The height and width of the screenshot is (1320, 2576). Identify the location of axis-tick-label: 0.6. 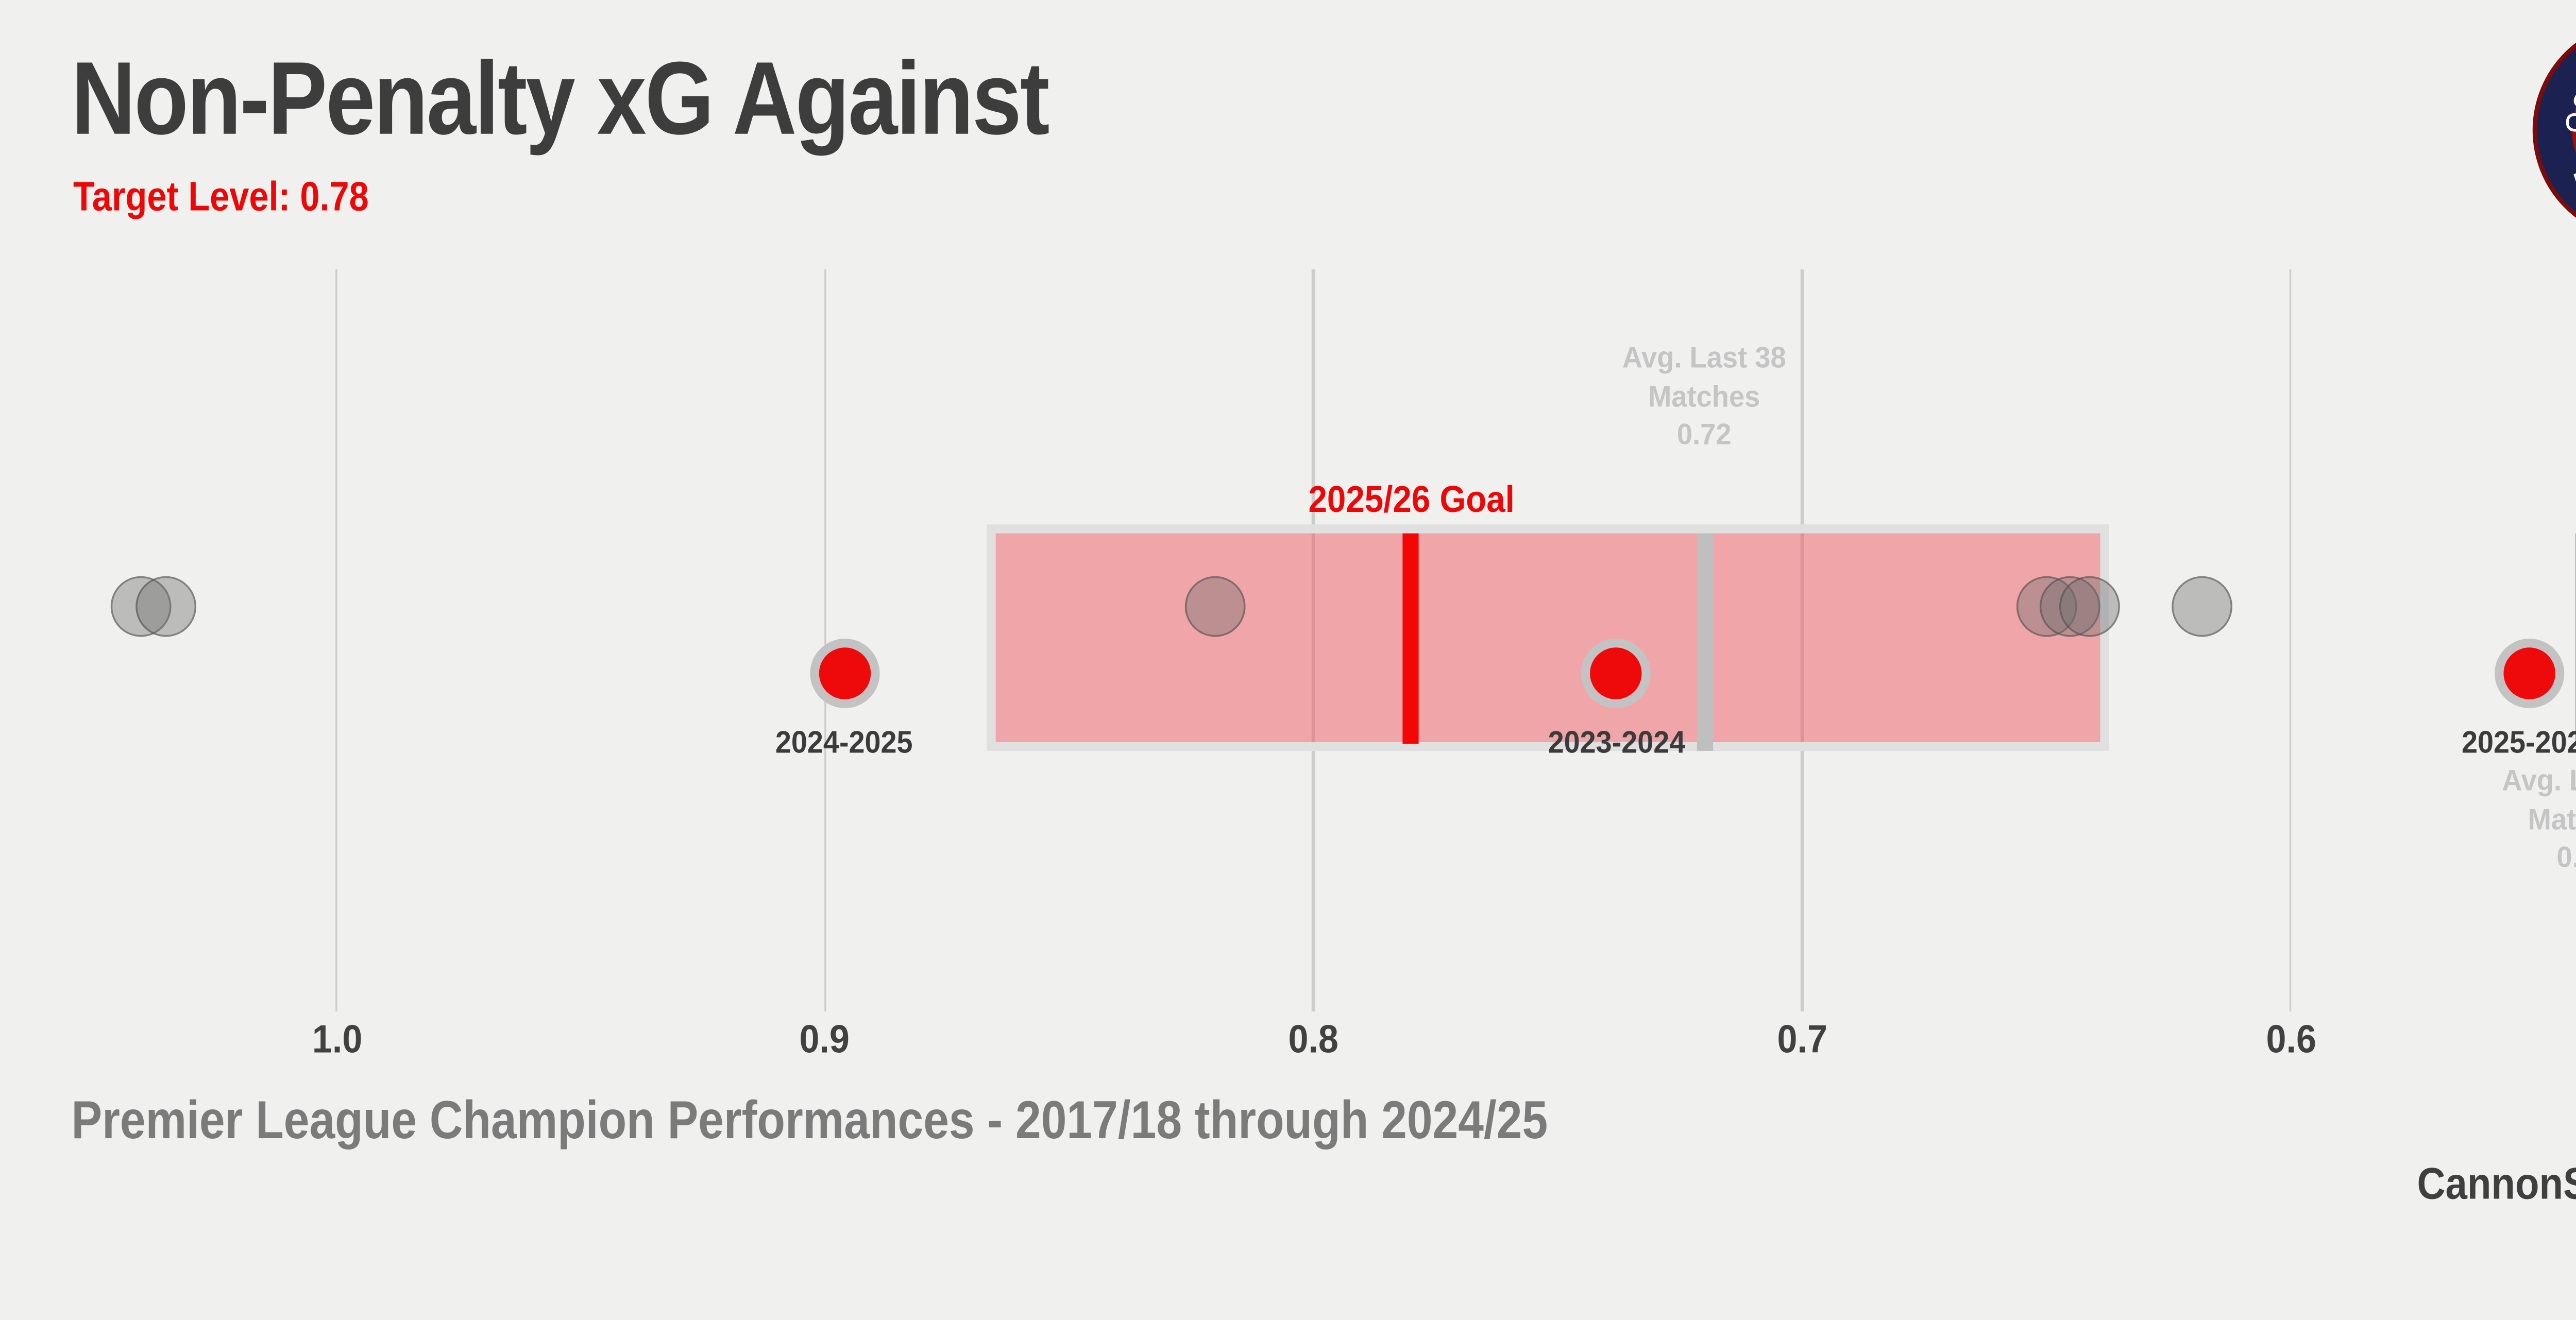
(2290, 1039).